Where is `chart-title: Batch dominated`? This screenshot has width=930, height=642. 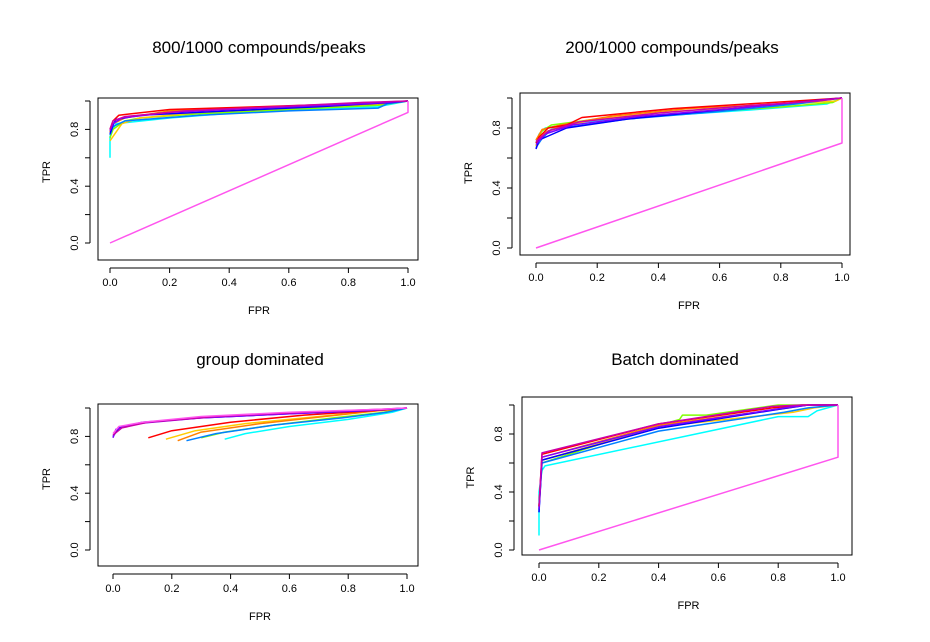 chart-title: Batch dominated is located at coordinates (675, 359).